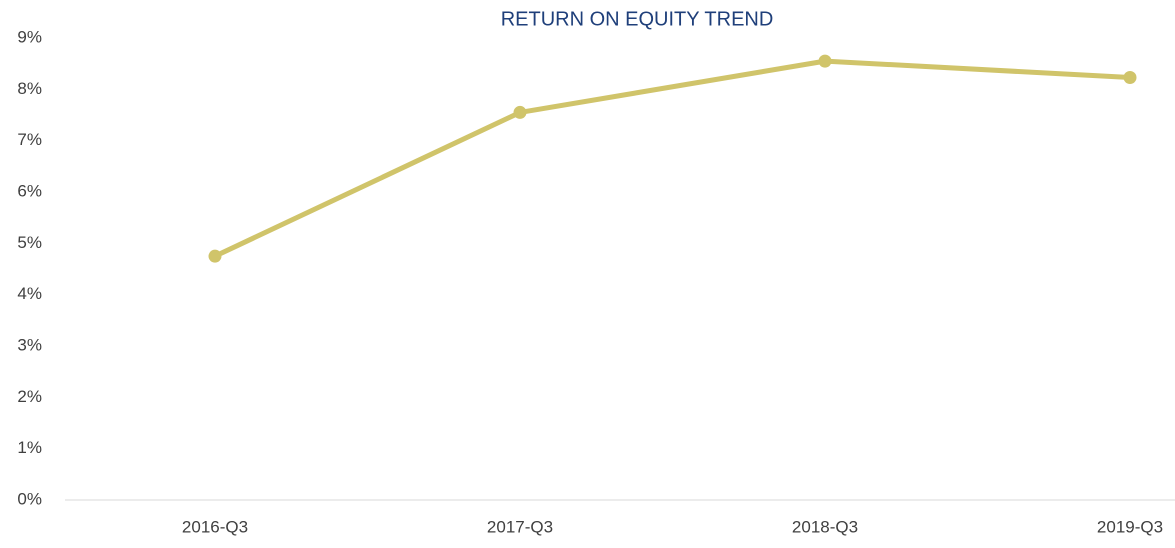  I want to click on y-tick-label: 0%, so click(29, 498).